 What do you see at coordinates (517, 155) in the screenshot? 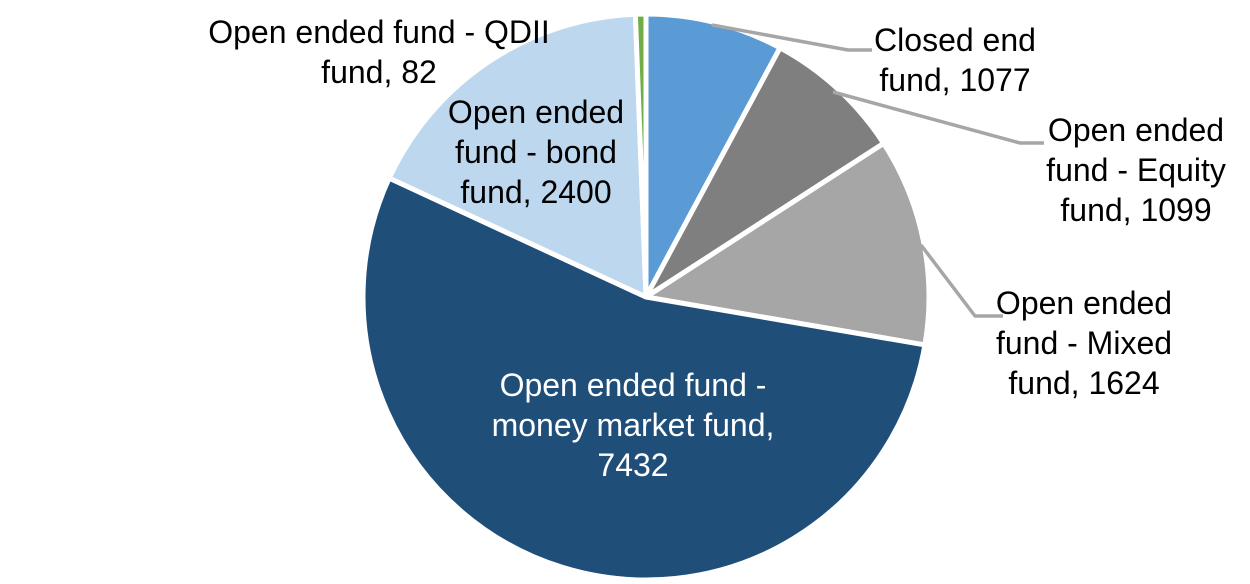
I see `pie-slice-bond-fund` at bounding box center [517, 155].